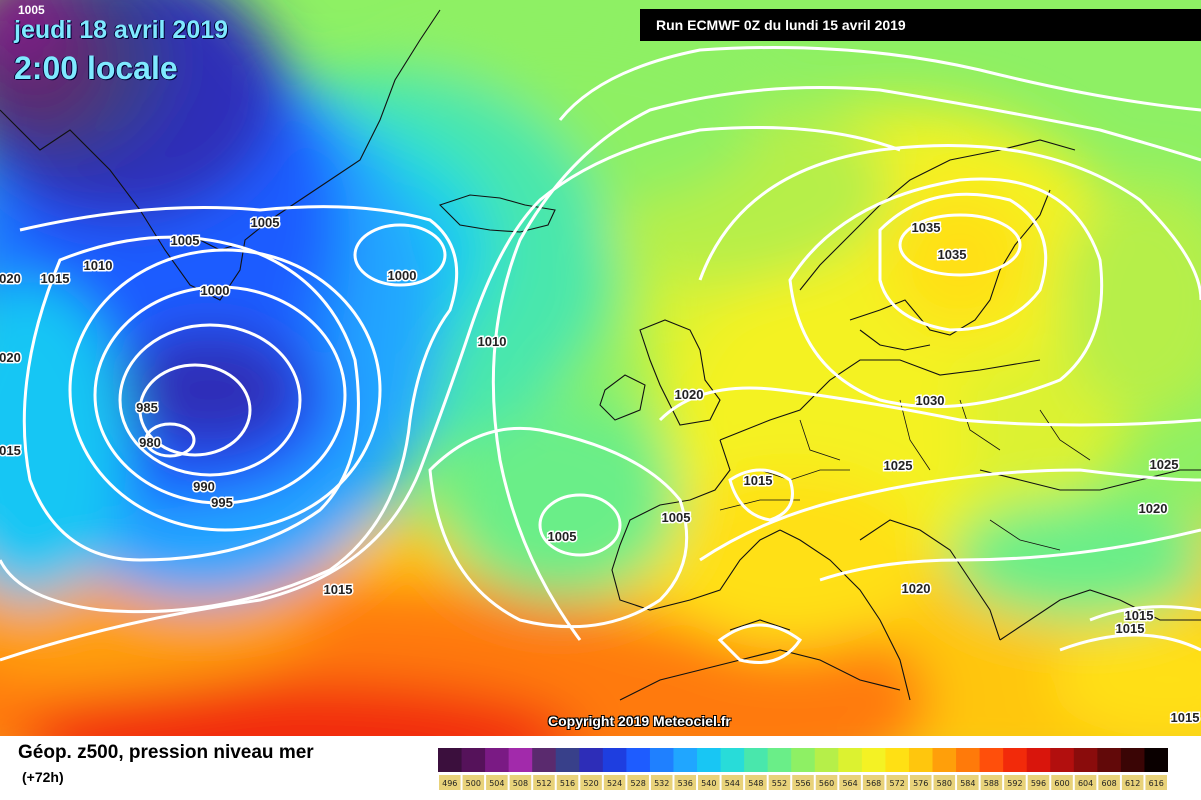  I want to click on color-scale-tick-label: 496, so click(449, 783).